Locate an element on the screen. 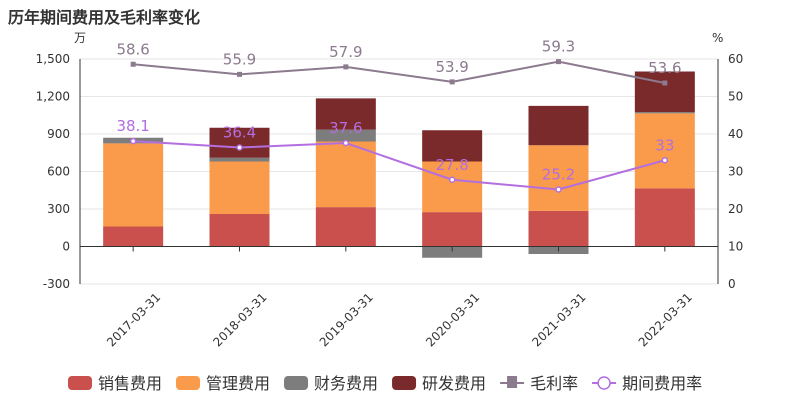  data-label: 55.9 is located at coordinates (239, 59).